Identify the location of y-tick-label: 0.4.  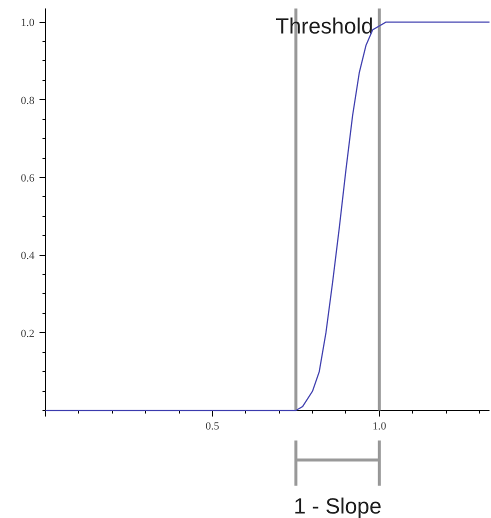
(27, 256).